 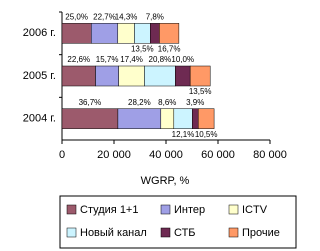 I want to click on y-tick-label: 2004 г., so click(x=39, y=119).